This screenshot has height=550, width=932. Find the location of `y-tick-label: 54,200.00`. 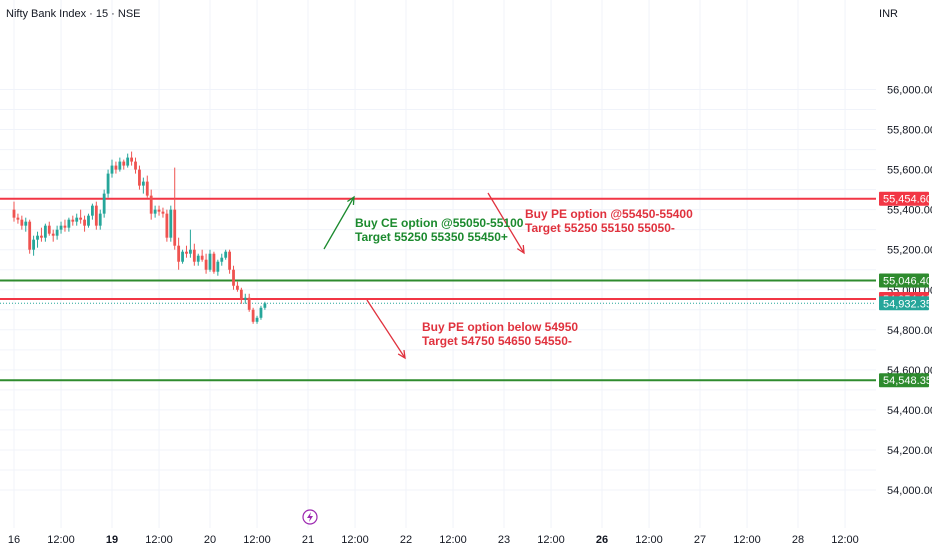

y-tick-label: 54,200.00 is located at coordinates (909, 451).